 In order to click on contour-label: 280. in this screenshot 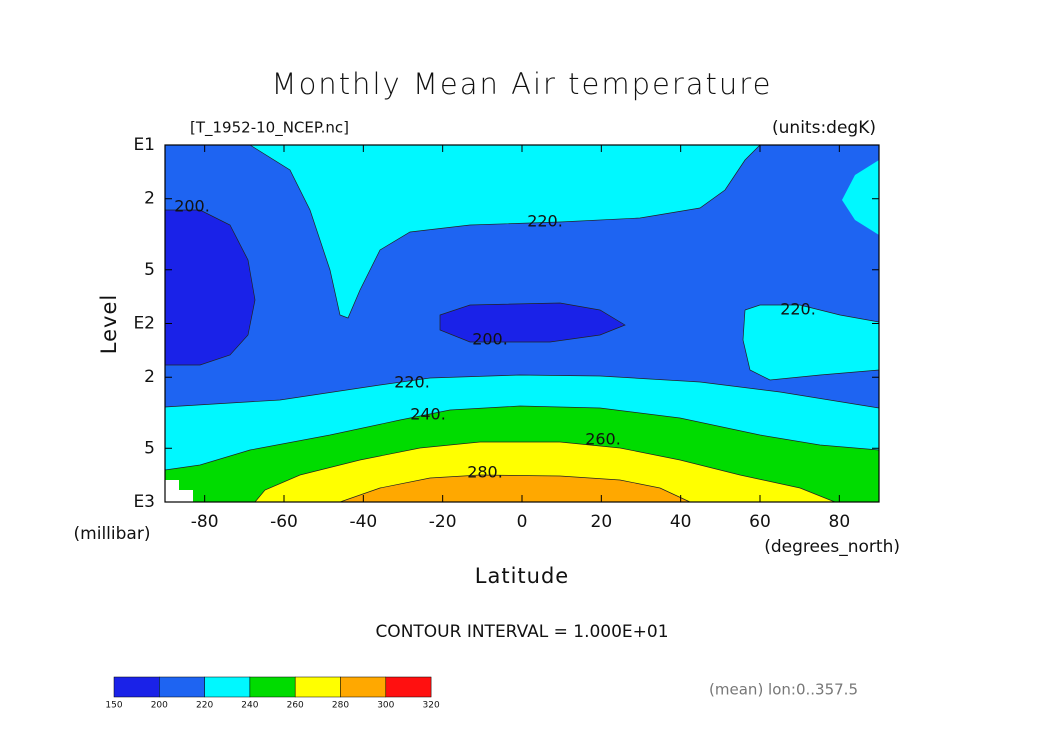, I will do `click(485, 472)`.